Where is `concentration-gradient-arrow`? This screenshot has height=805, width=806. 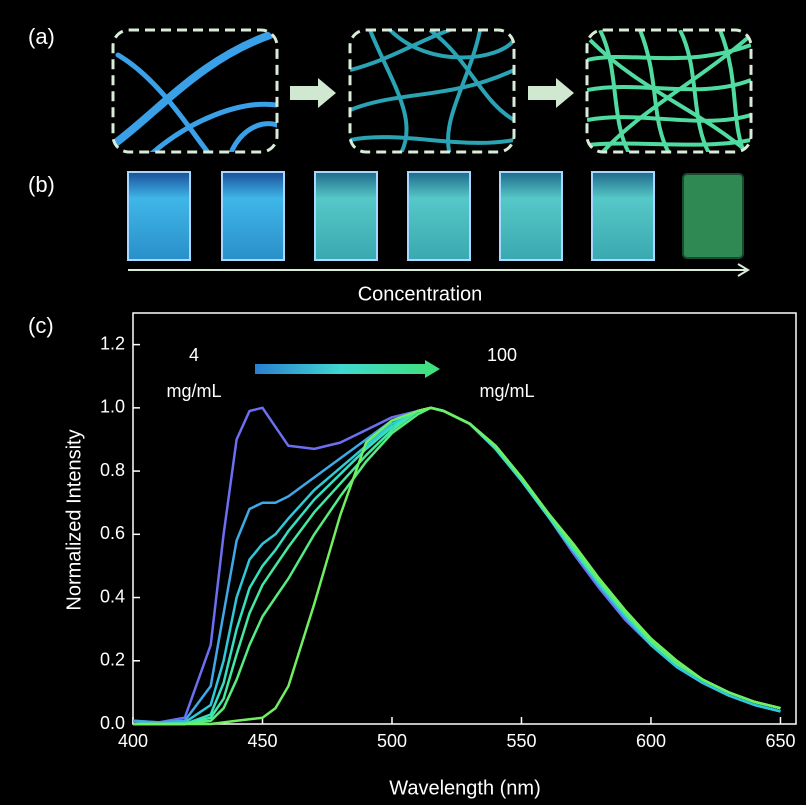 concentration-gradient-arrow is located at coordinates (347, 369).